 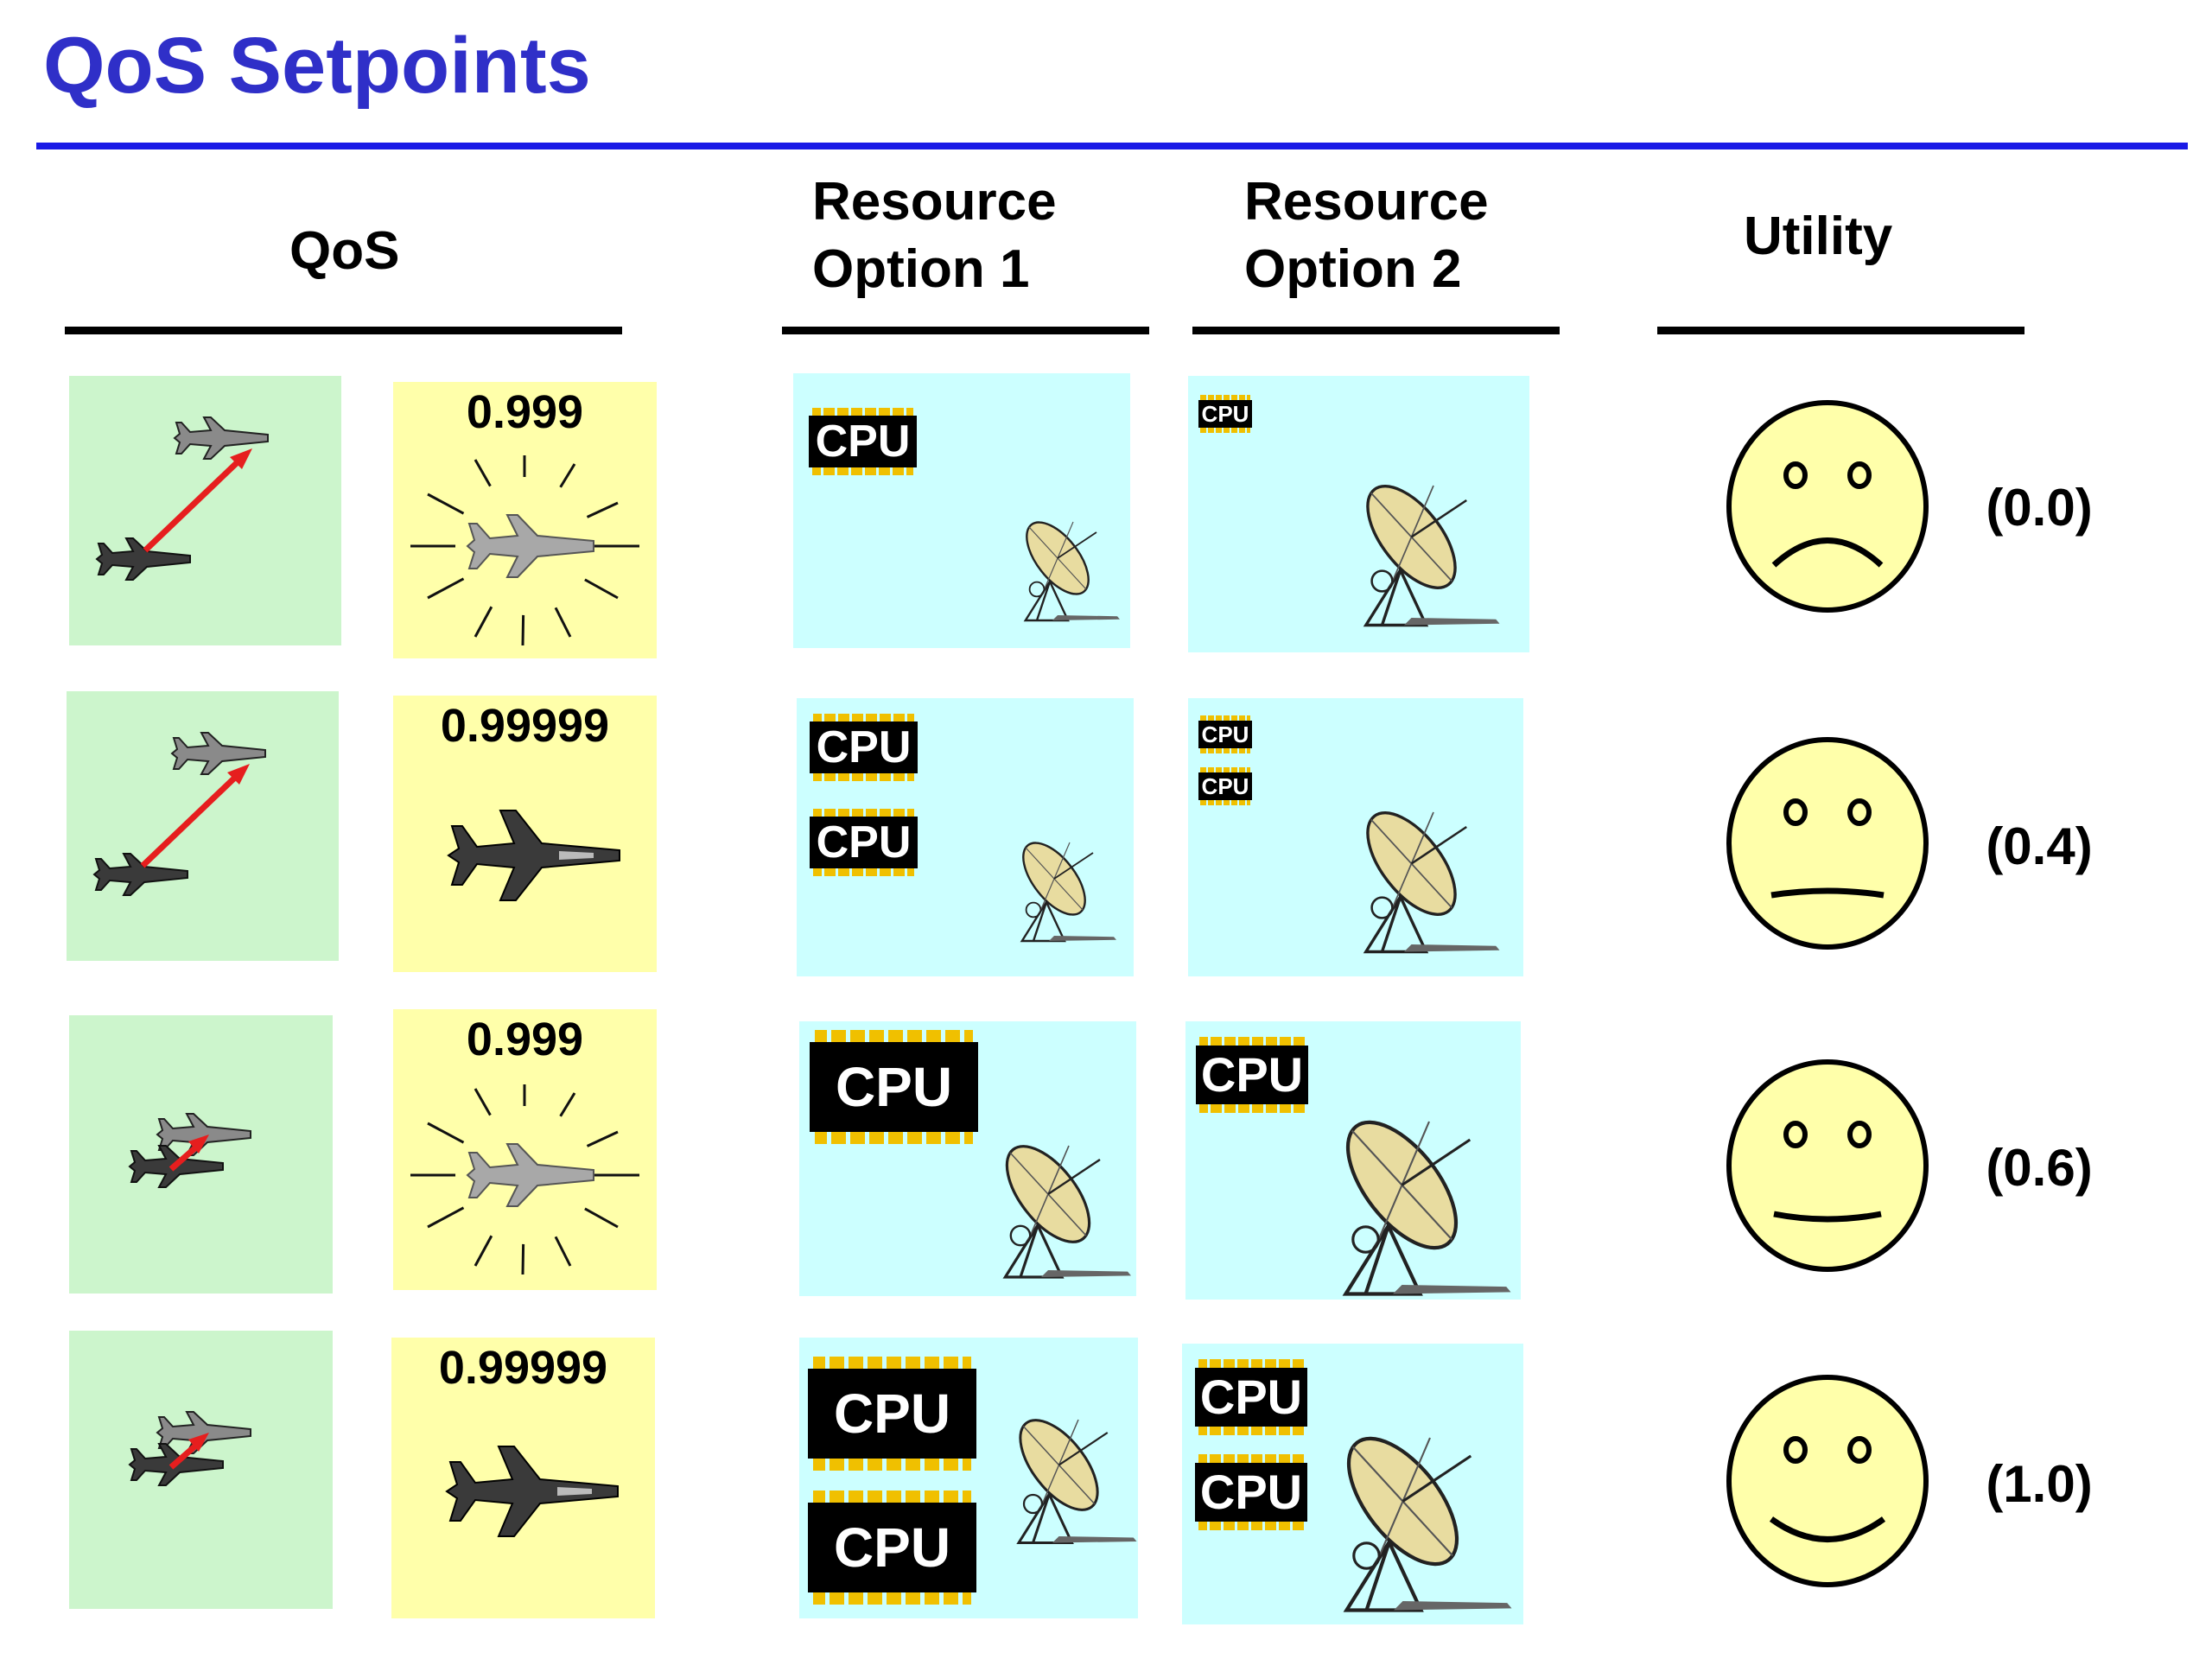 I want to click on header-qos: QoS, so click(x=344, y=251).